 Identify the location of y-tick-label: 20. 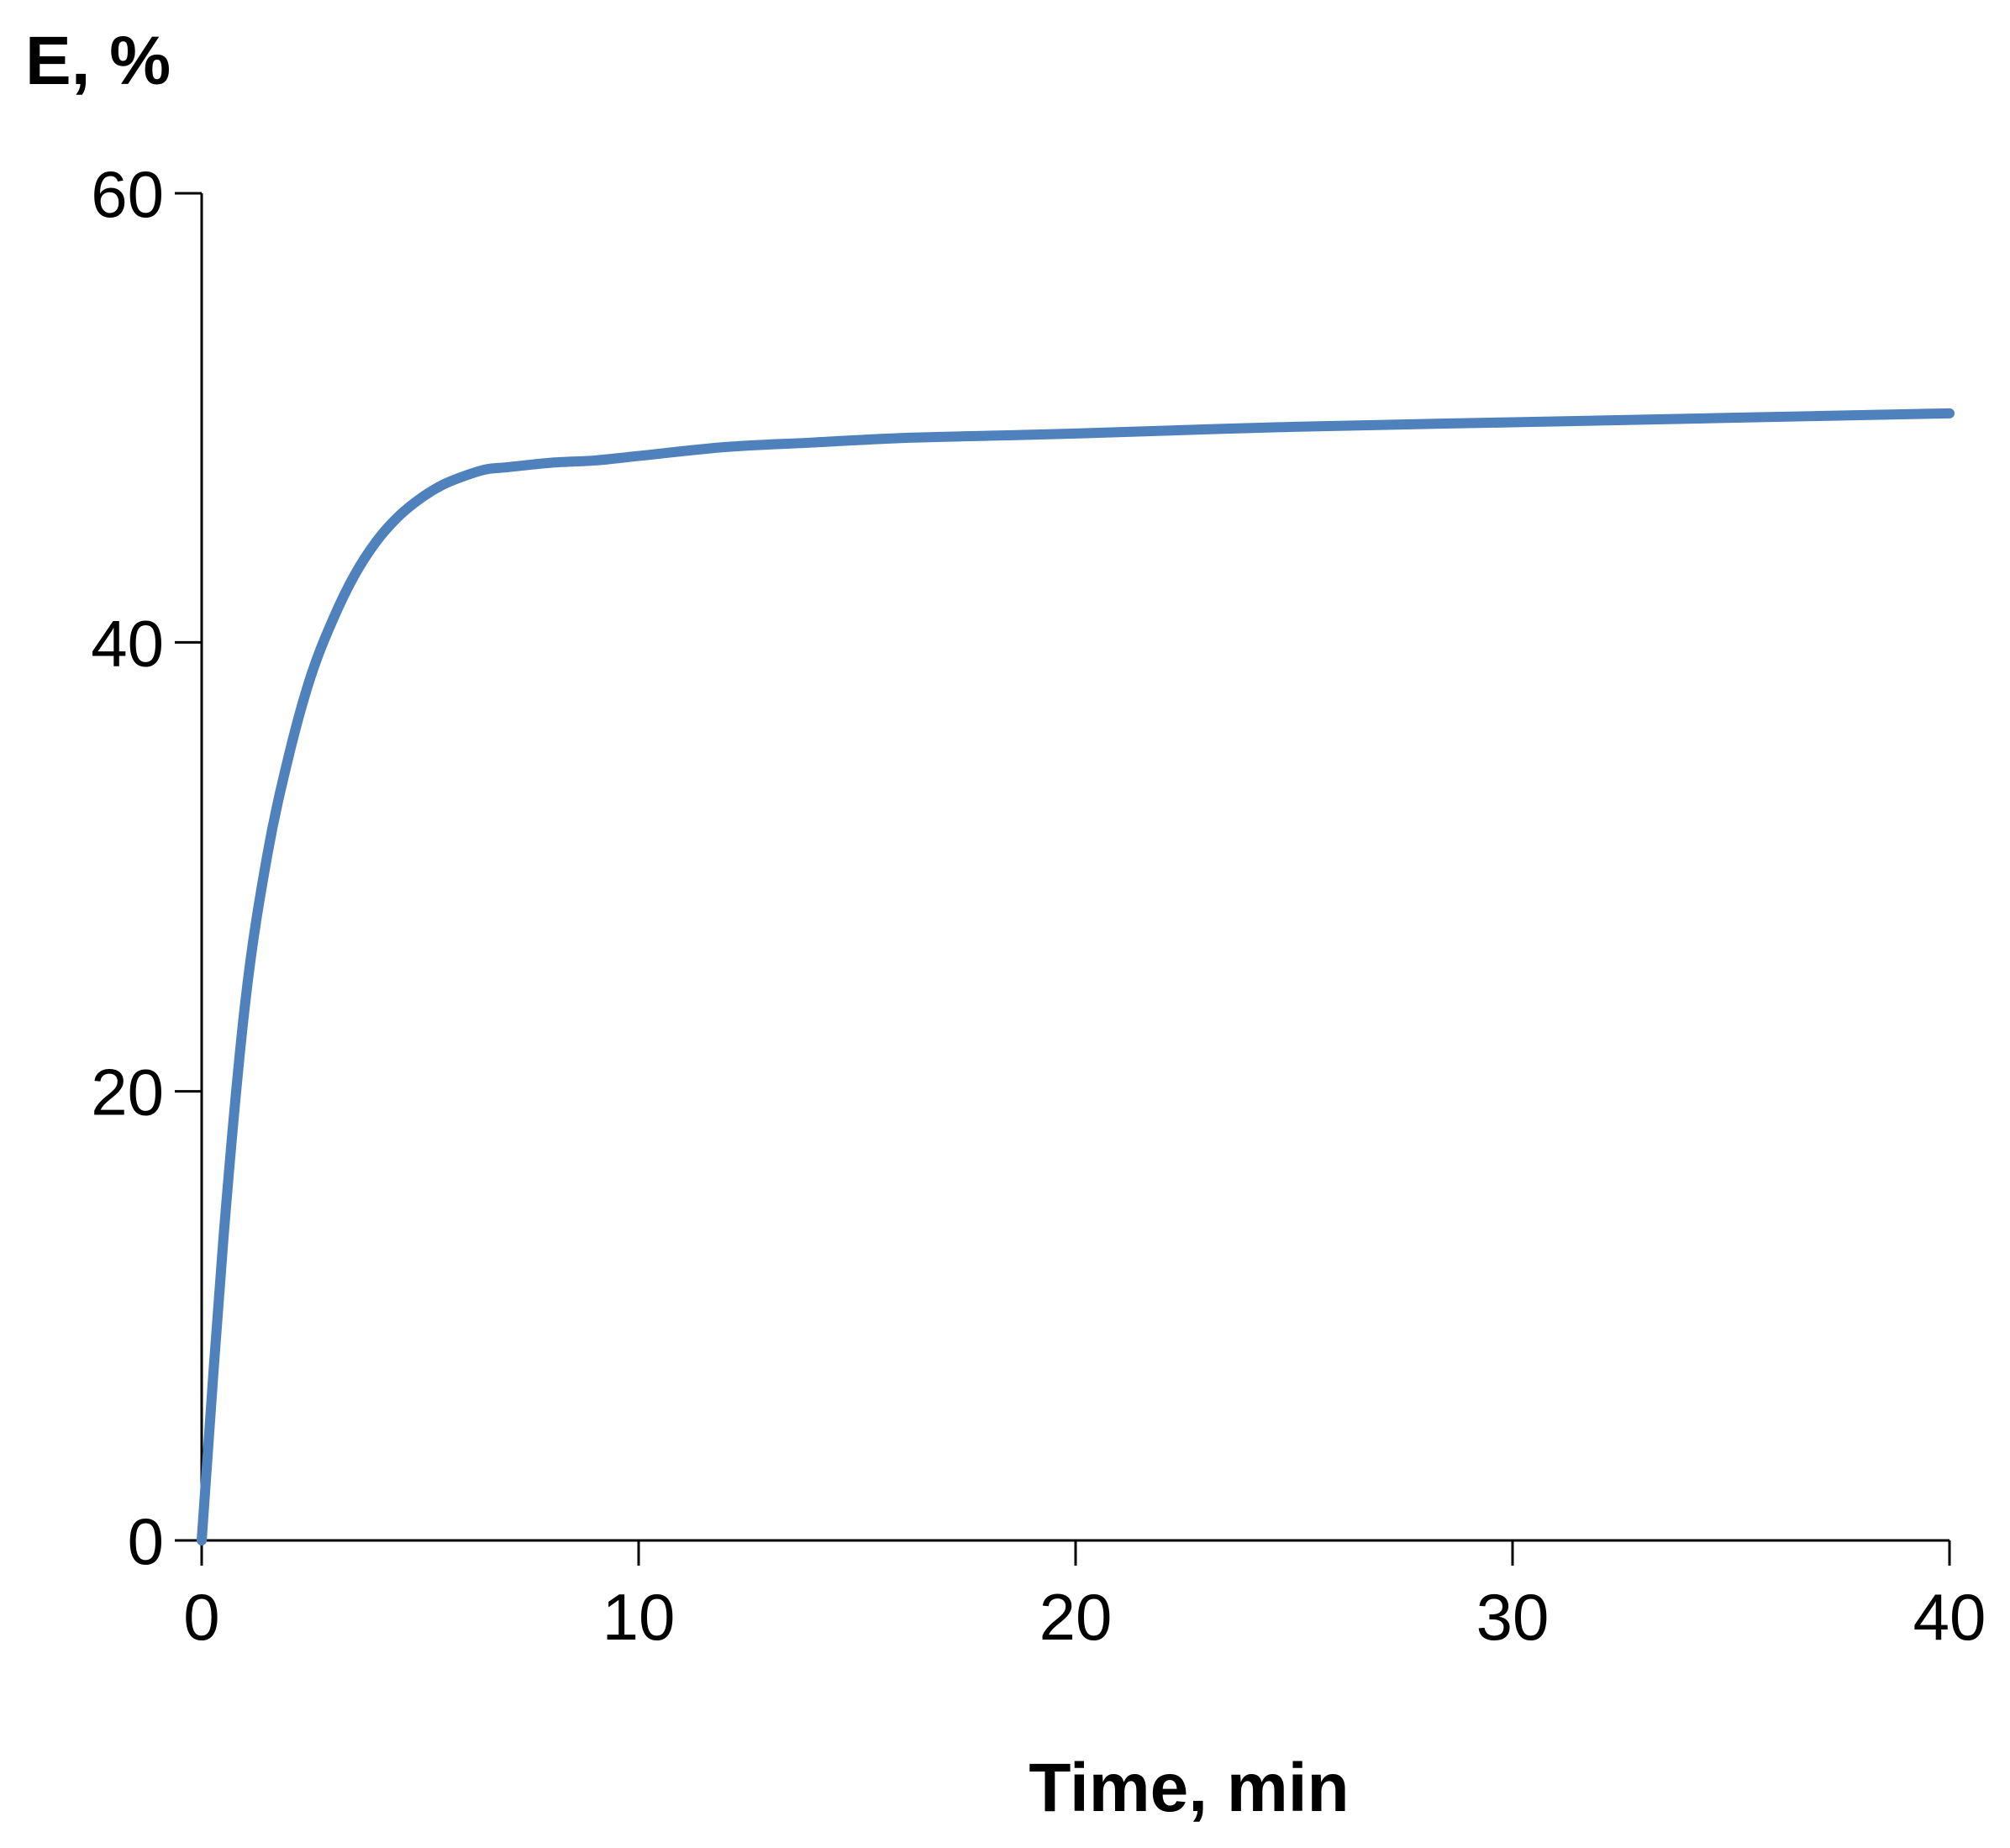
(127, 1092).